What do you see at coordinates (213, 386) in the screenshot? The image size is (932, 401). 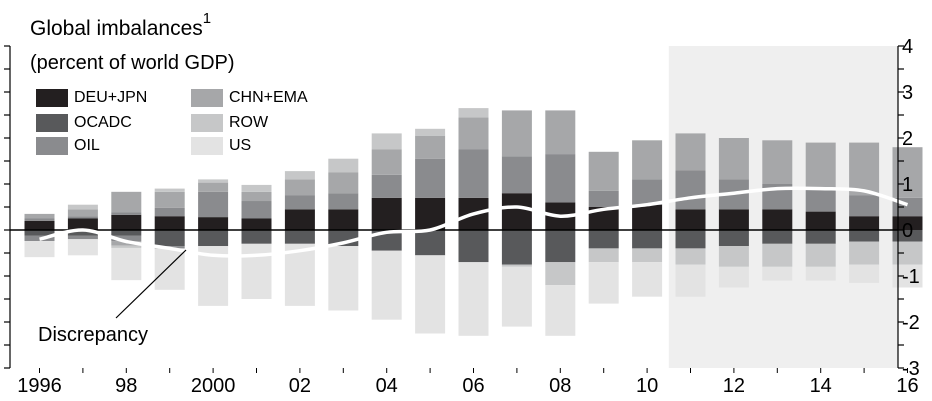 I see `x-tick-label: 2000` at bounding box center [213, 386].